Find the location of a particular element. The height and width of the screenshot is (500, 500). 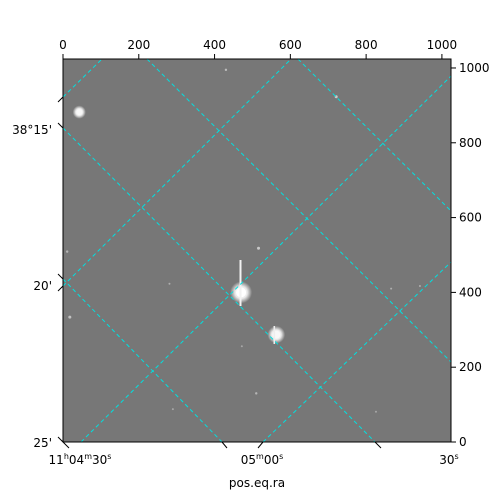

dec-tick-label: 25' is located at coordinates (42, 443).